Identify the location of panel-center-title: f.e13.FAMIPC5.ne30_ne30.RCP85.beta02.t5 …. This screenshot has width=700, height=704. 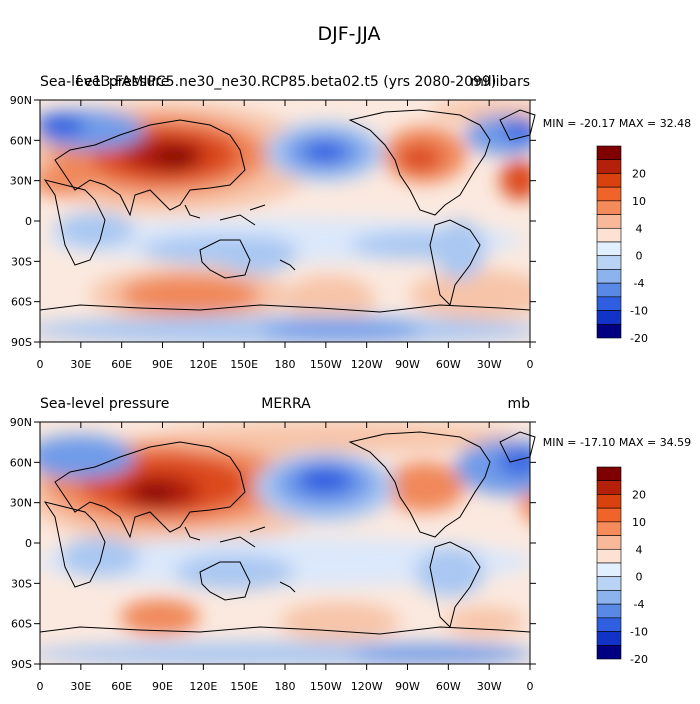
(286, 82).